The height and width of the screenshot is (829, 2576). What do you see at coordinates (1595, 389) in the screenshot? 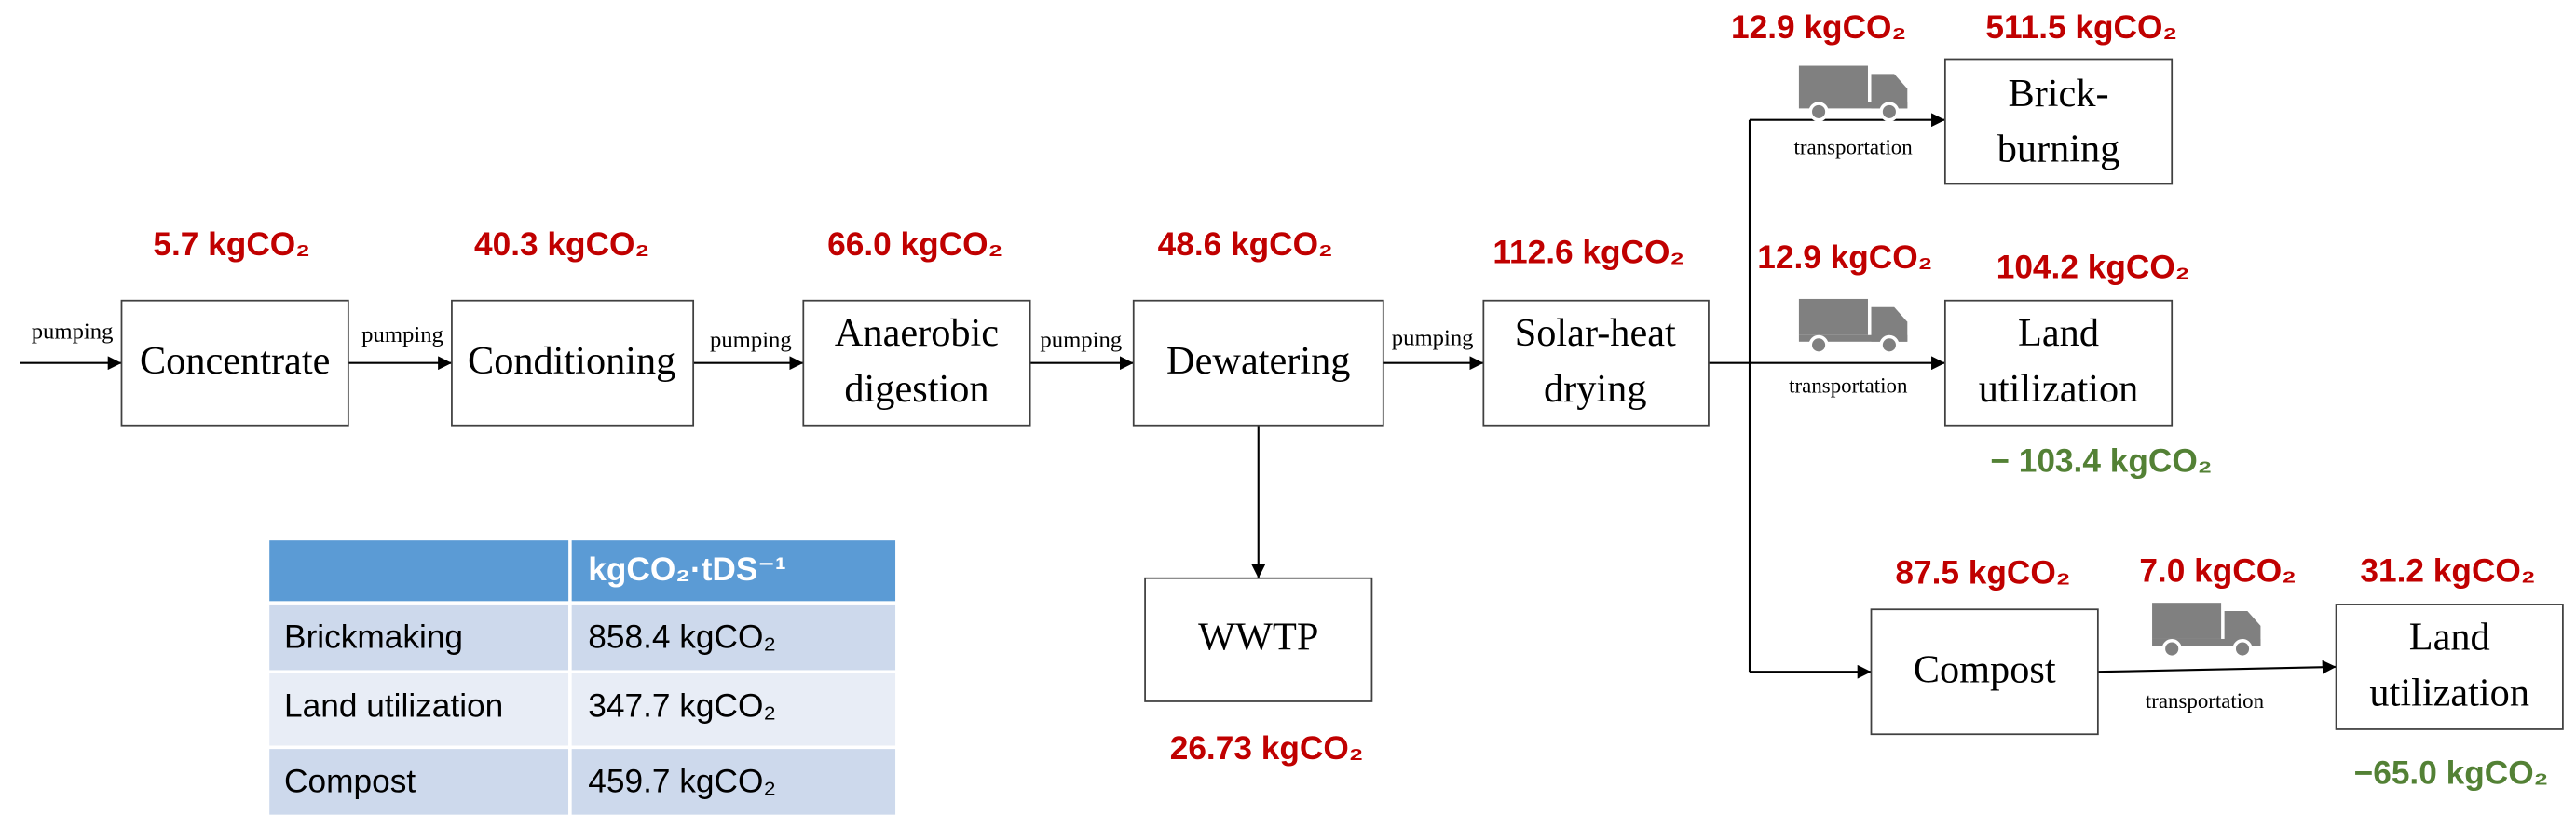
I see `node-label: drying` at bounding box center [1595, 389].